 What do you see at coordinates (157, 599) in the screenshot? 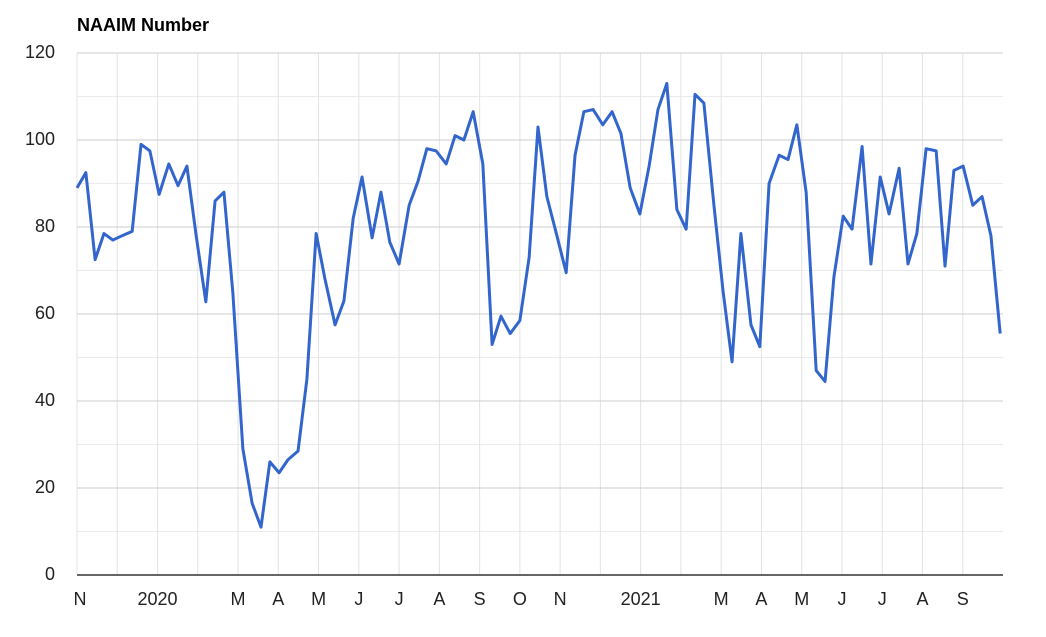
I see `x-tick-label: 2020` at bounding box center [157, 599].